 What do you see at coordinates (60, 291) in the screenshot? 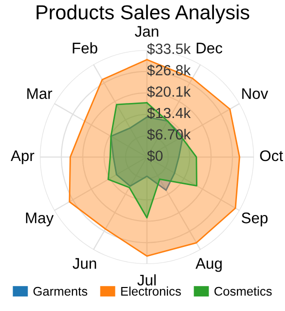
I see `legend-label: Garments` at bounding box center [60, 291].